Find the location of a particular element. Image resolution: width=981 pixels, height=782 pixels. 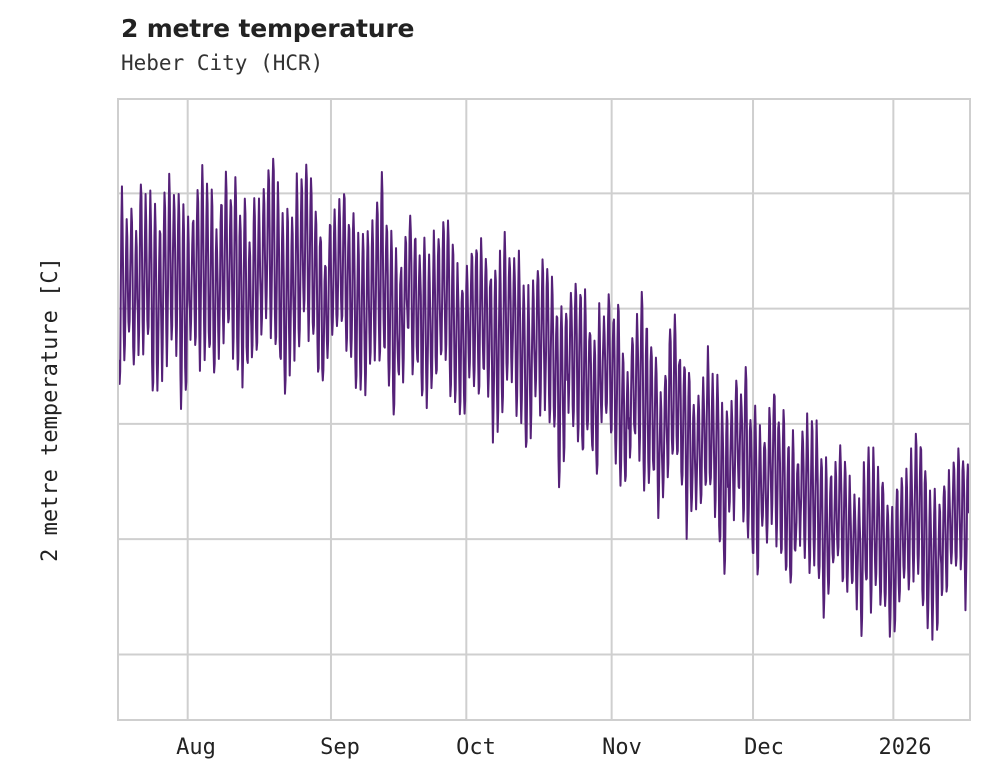

x-tick-label-aug: Aug is located at coordinates (196, 747).